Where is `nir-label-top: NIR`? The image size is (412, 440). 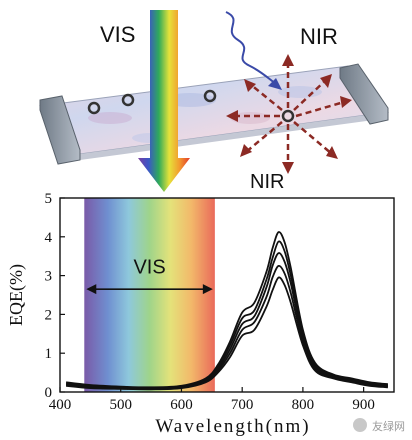 nir-label-top: NIR is located at coordinates (319, 36).